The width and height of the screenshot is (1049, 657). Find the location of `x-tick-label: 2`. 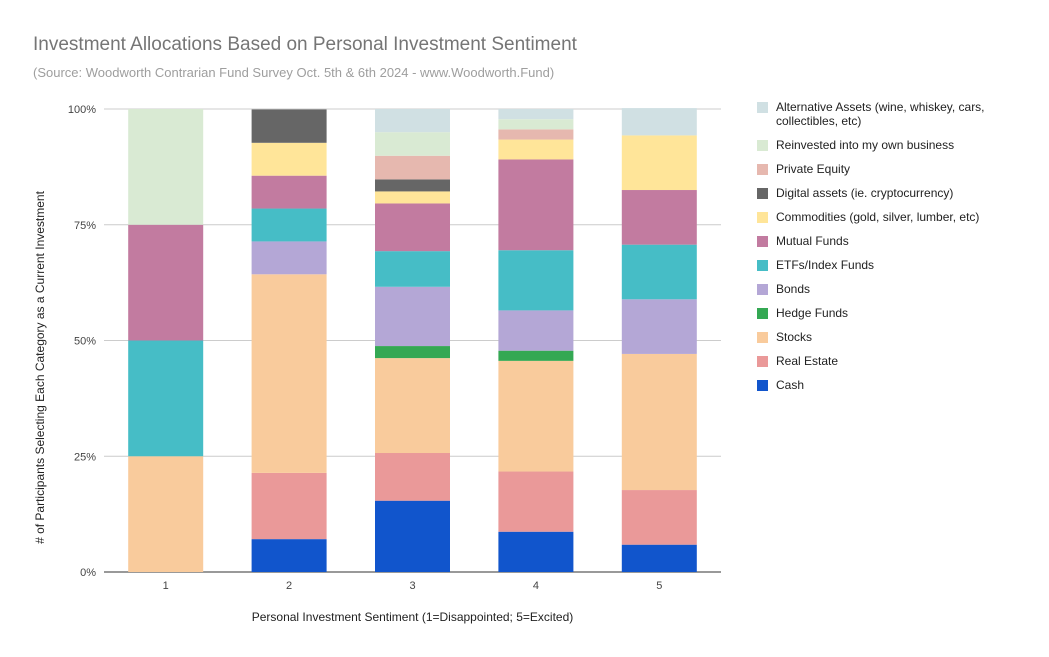

x-tick-label: 2 is located at coordinates (289, 586).